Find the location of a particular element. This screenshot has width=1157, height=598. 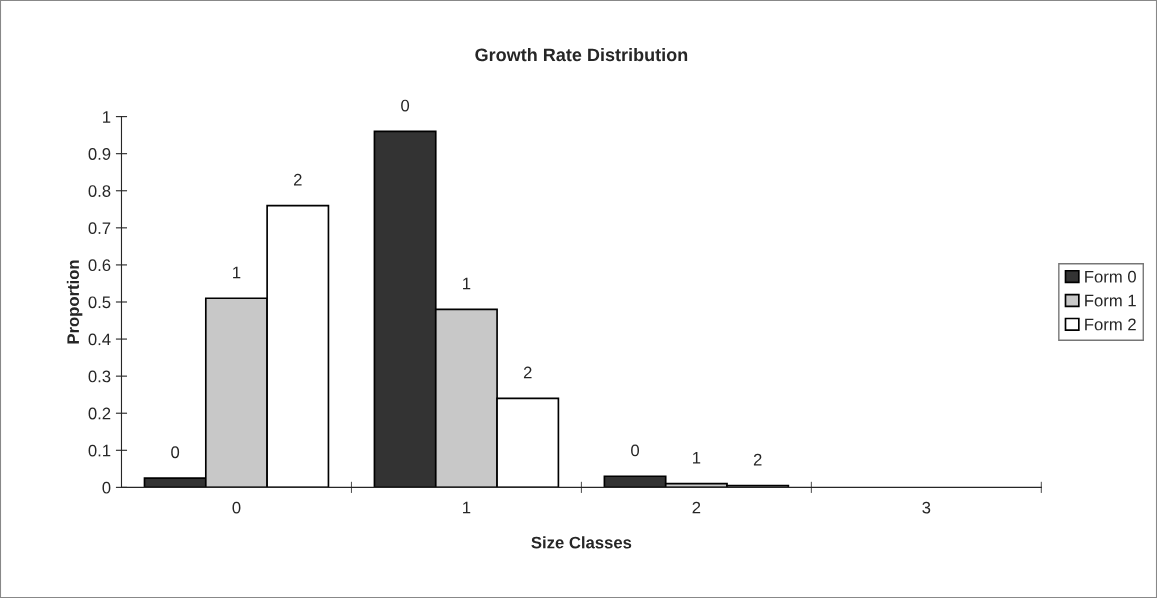

x-tick-label: 3 is located at coordinates (926, 507).